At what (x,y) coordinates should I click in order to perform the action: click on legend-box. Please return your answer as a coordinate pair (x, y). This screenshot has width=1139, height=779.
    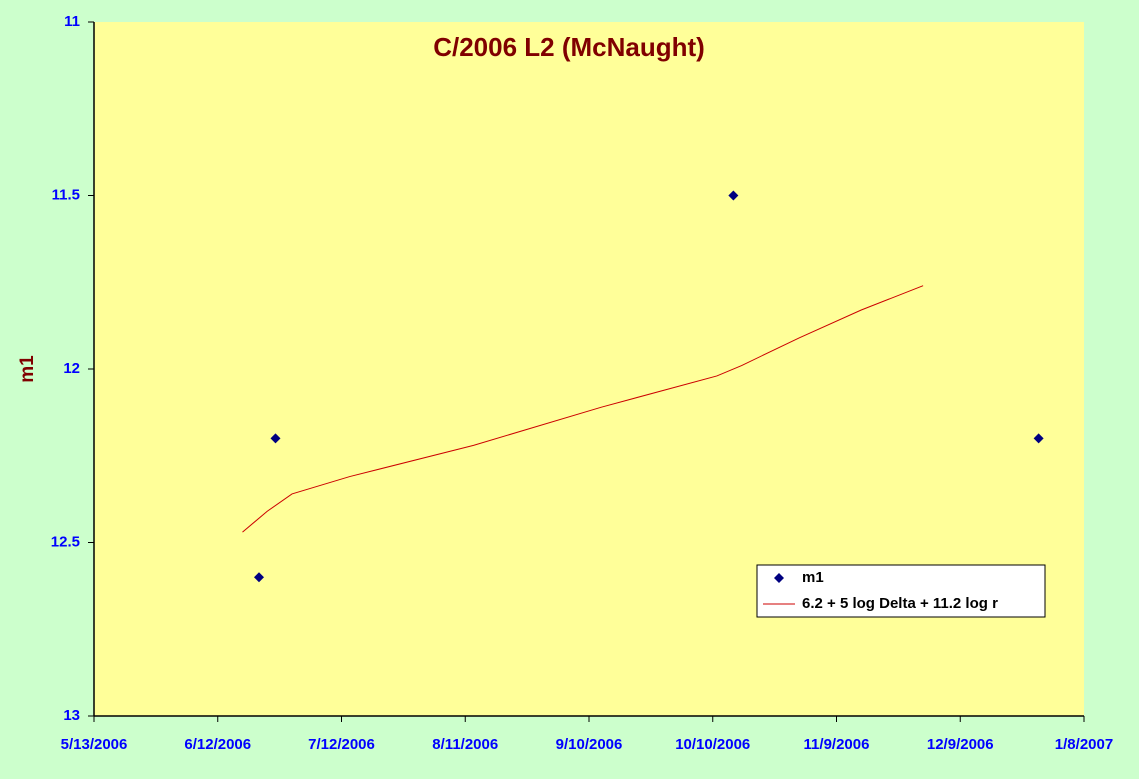
    Looking at the image, I should click on (901, 591).